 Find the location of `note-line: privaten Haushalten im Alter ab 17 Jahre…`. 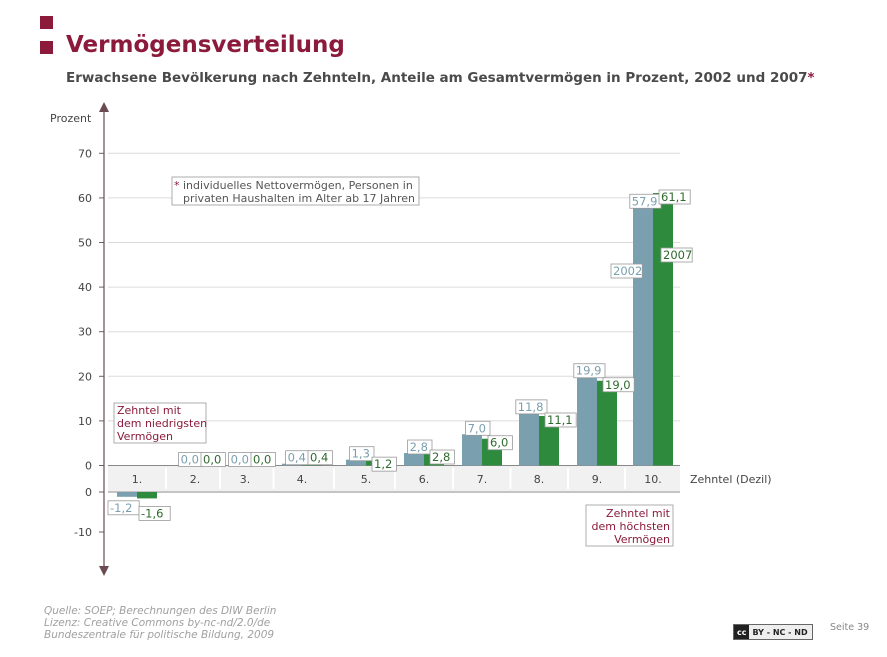

note-line: privaten Haushalten im Alter ab 17 Jahre… is located at coordinates (299, 198).